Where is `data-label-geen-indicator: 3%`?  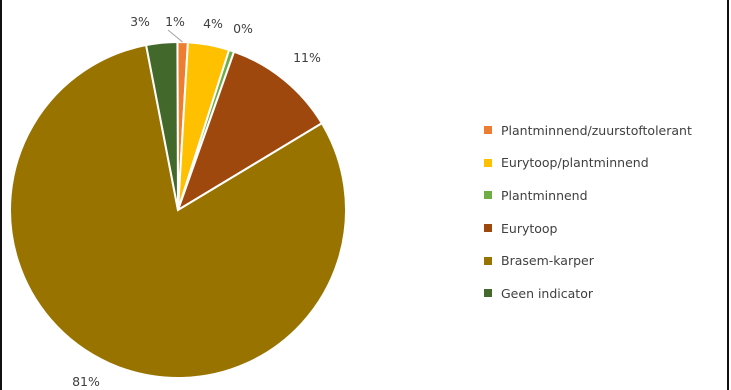 data-label-geen-indicator: 3% is located at coordinates (140, 21).